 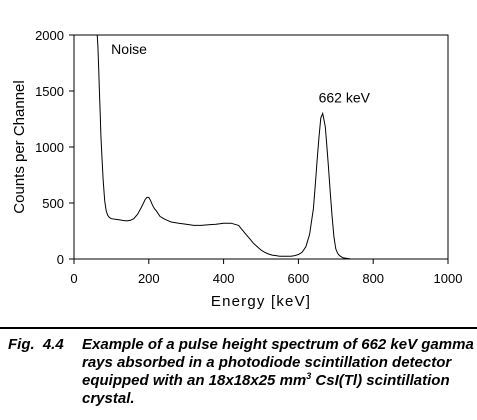 I want to click on x-tick-label: 0, so click(x=73, y=278).